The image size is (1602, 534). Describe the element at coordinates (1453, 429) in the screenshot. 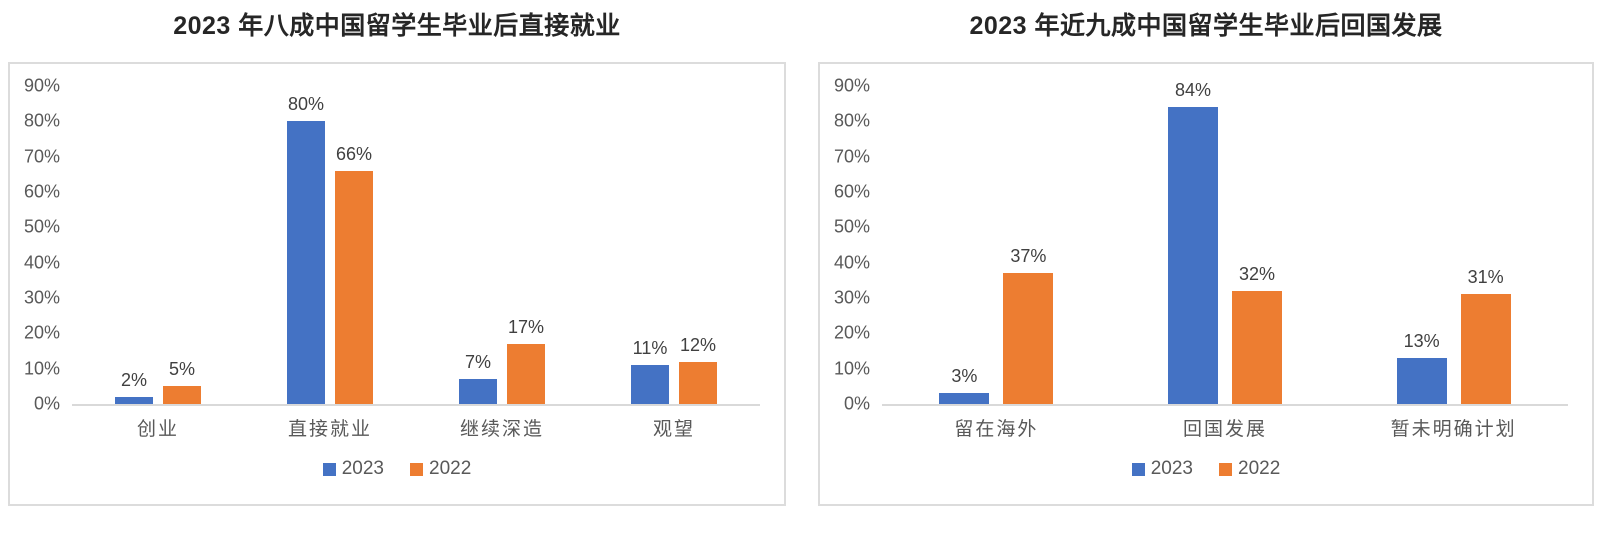

I see `x-axis-category-label: 暂未明确计划` at that location.